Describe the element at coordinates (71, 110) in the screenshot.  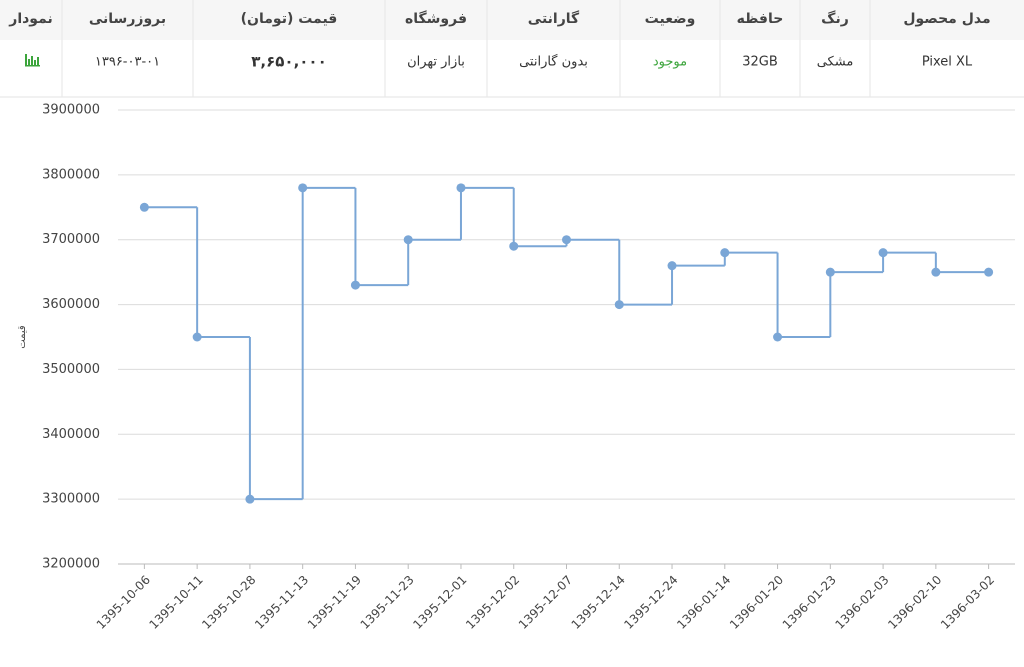
I see `y-tick-label: 3900000` at that location.